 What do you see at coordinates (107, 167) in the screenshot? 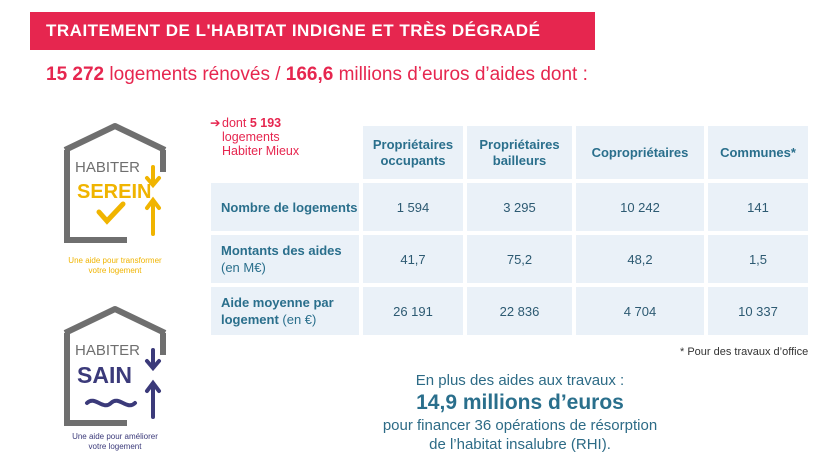
I see `logo-serein-line1: HABITER` at bounding box center [107, 167].